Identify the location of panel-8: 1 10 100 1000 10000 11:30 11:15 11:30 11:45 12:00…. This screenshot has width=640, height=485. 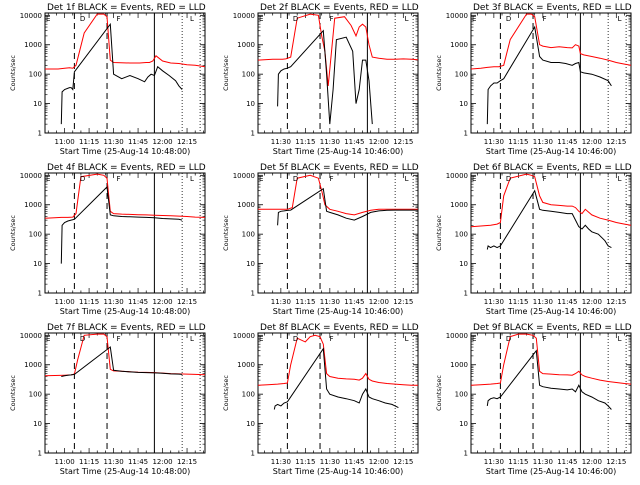
(320, 399).